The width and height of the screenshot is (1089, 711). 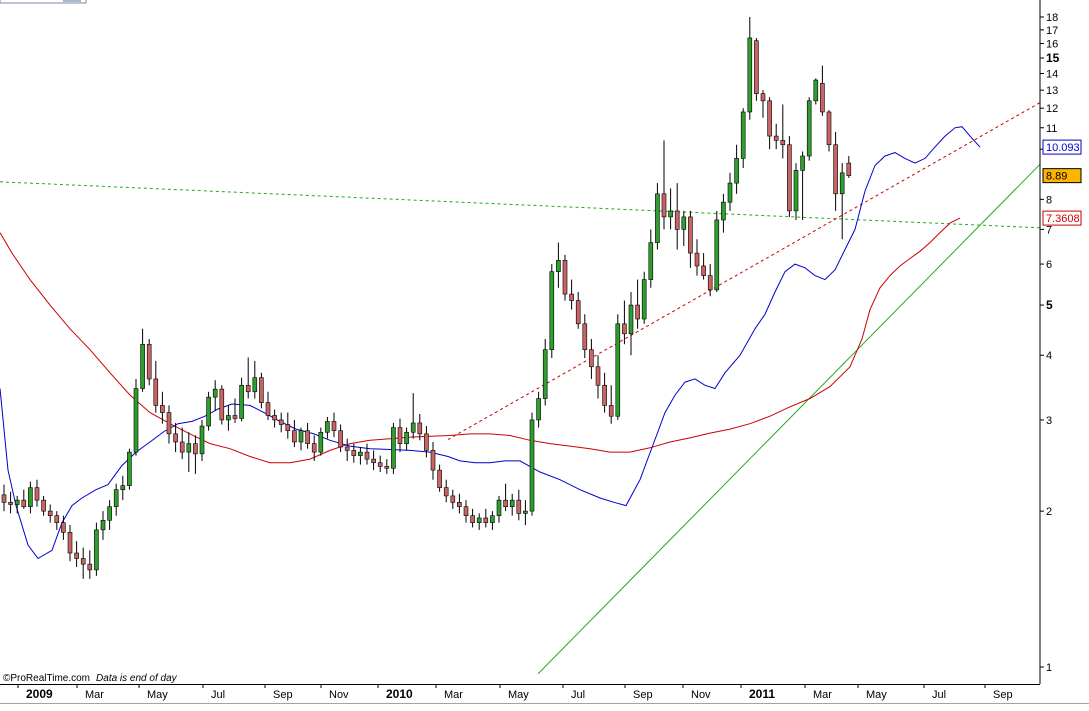 What do you see at coordinates (939, 695) in the screenshot?
I see `x-tick-label: Jul` at bounding box center [939, 695].